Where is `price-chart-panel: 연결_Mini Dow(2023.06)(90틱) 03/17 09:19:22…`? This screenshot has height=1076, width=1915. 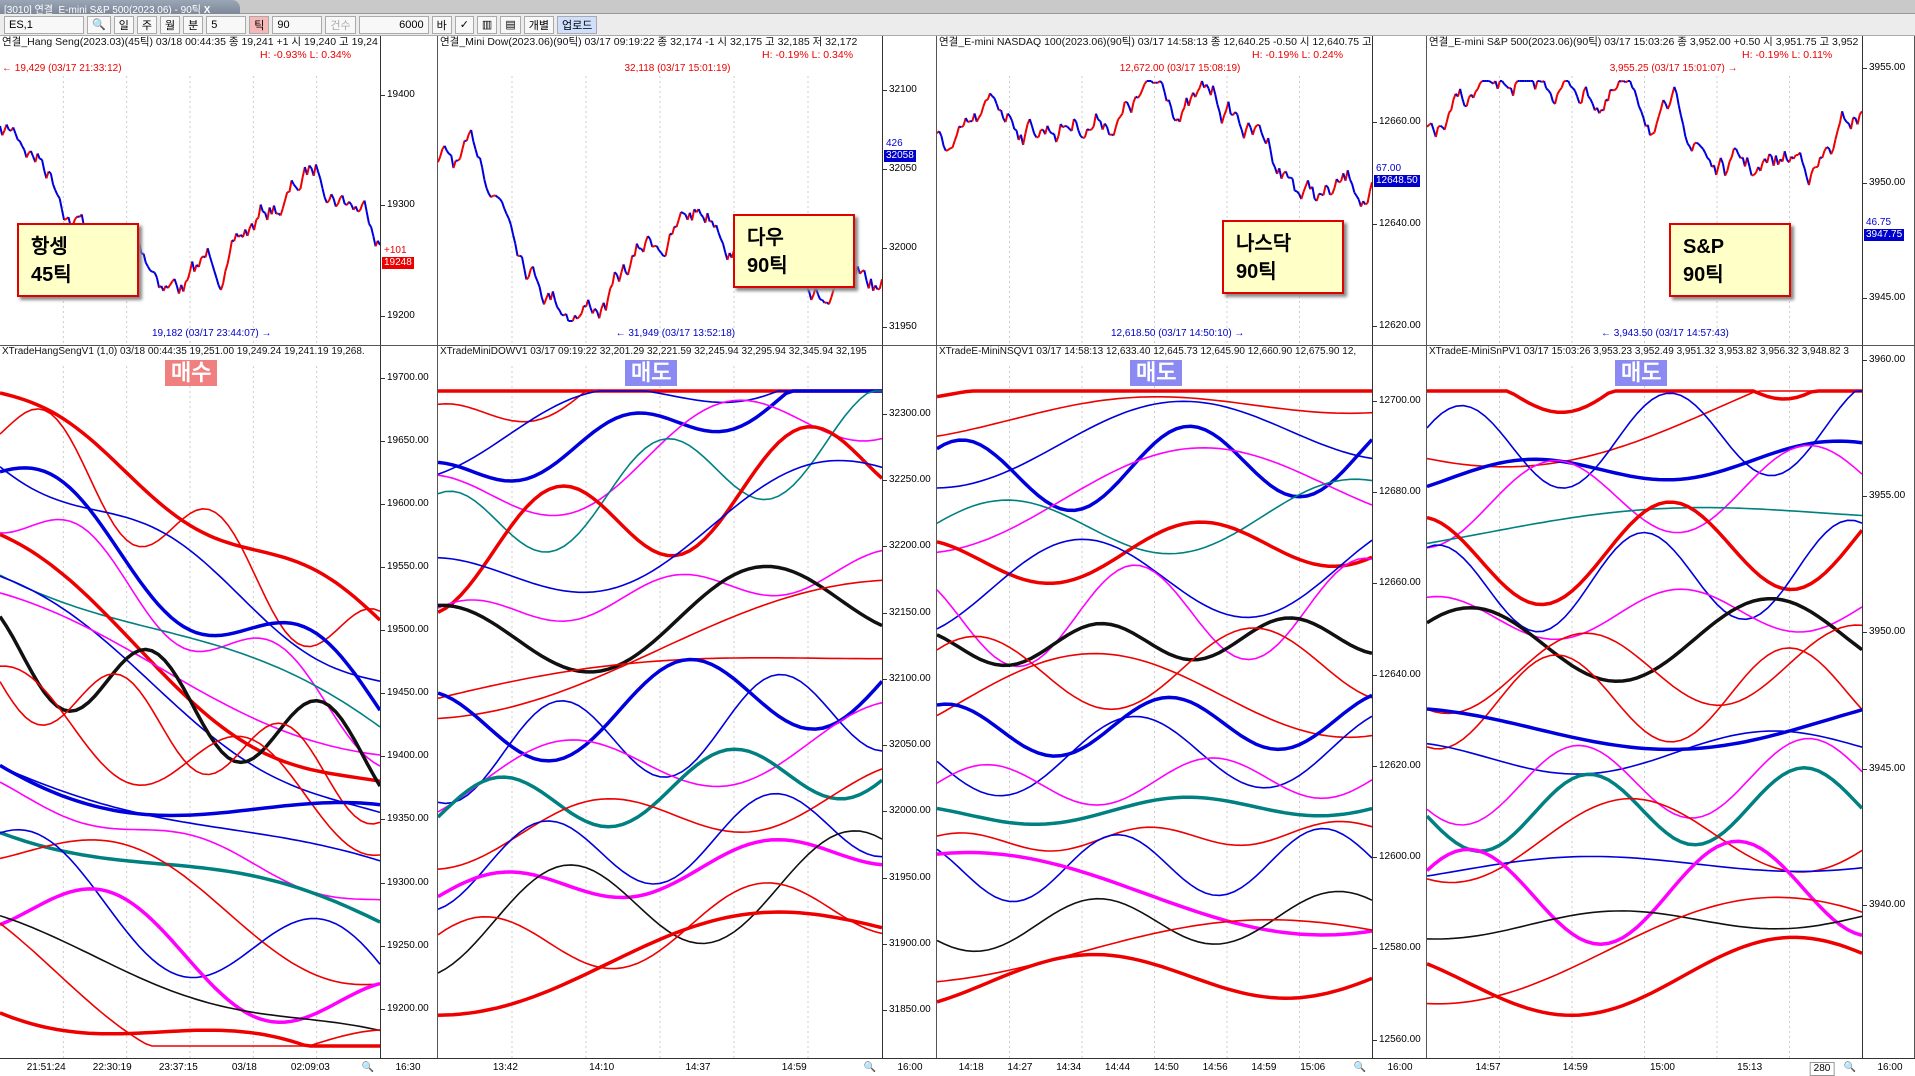 price-chart-panel: 연결_Mini Dow(2023.06)(90틱) 03/17 09:19:22… is located at coordinates (687, 191).